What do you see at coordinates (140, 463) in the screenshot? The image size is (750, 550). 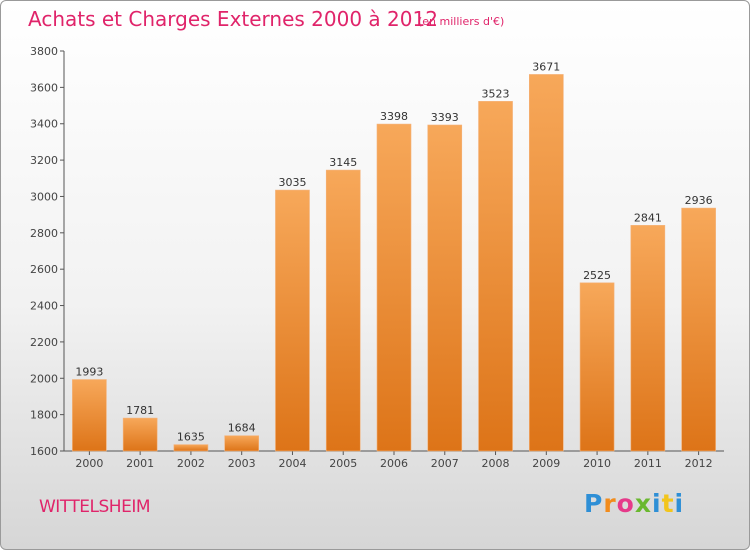 I see `x-tick-label: 2001` at bounding box center [140, 463].